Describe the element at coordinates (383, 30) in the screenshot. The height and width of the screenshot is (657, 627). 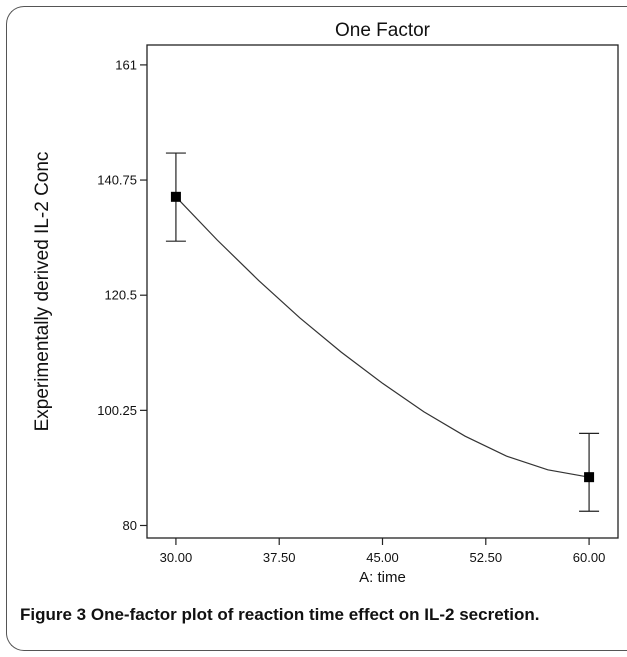
I see `chart-title: One Factor` at that location.